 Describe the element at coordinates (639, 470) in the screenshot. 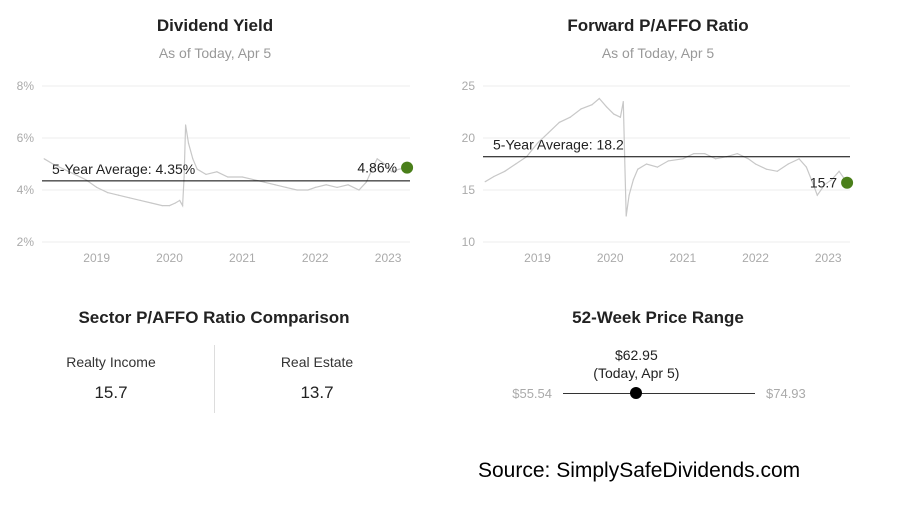

I see `source-attribution: Source: SimplySafeDividends.com` at that location.